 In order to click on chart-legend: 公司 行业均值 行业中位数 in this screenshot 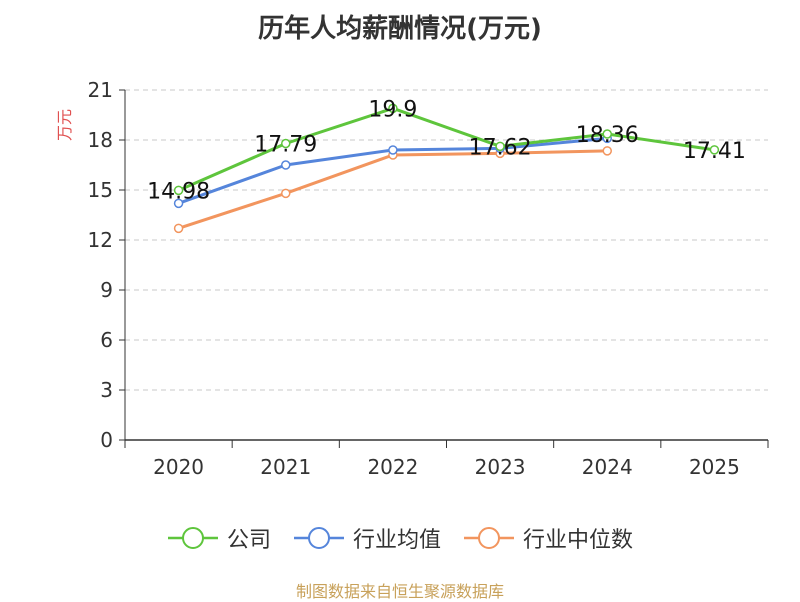, I will do `click(400, 538)`.